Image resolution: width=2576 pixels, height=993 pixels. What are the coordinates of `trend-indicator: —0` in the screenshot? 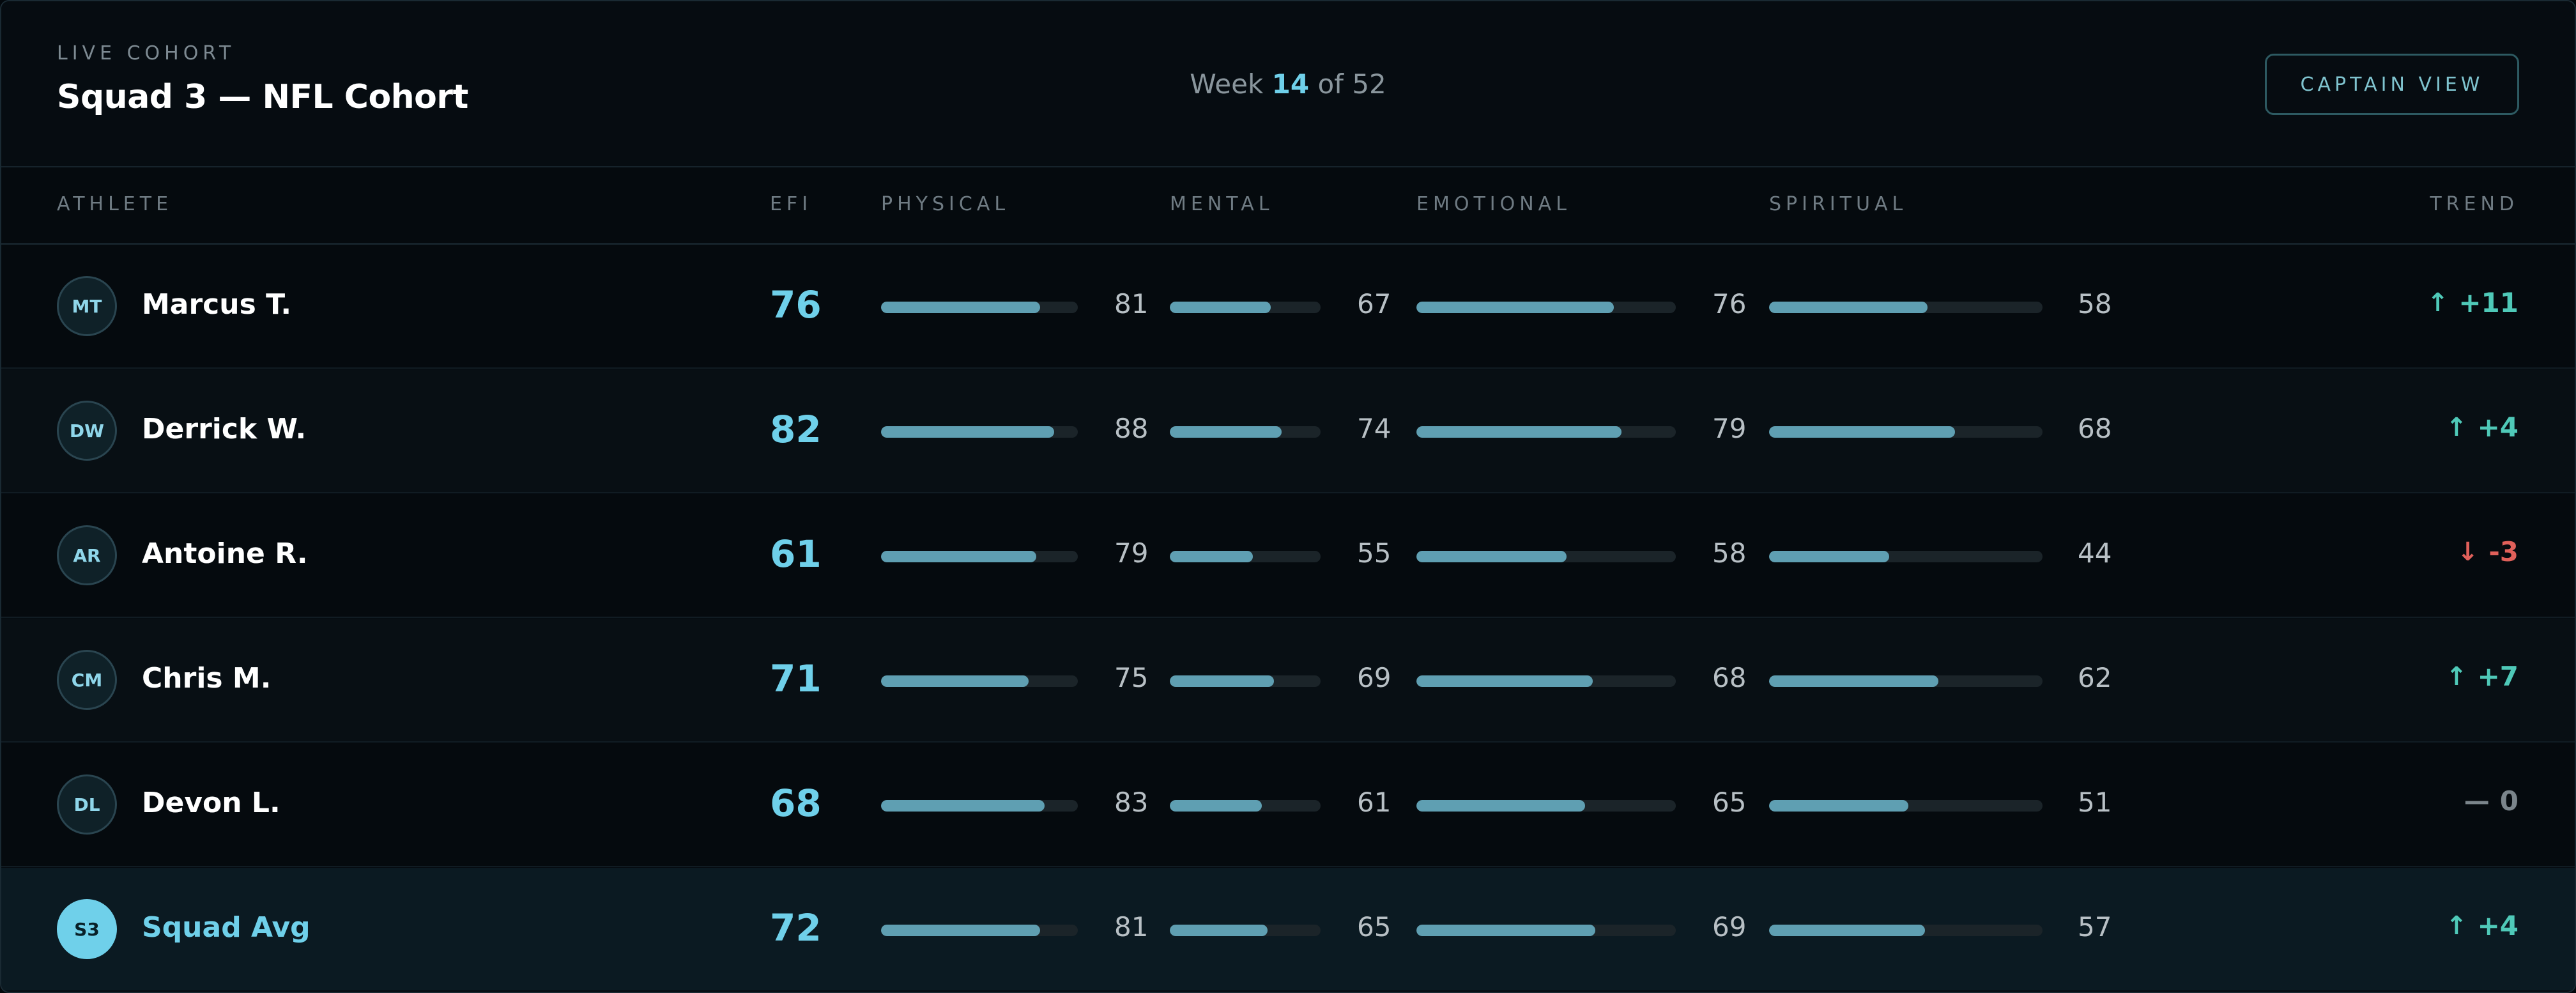 It's located at (2491, 801).